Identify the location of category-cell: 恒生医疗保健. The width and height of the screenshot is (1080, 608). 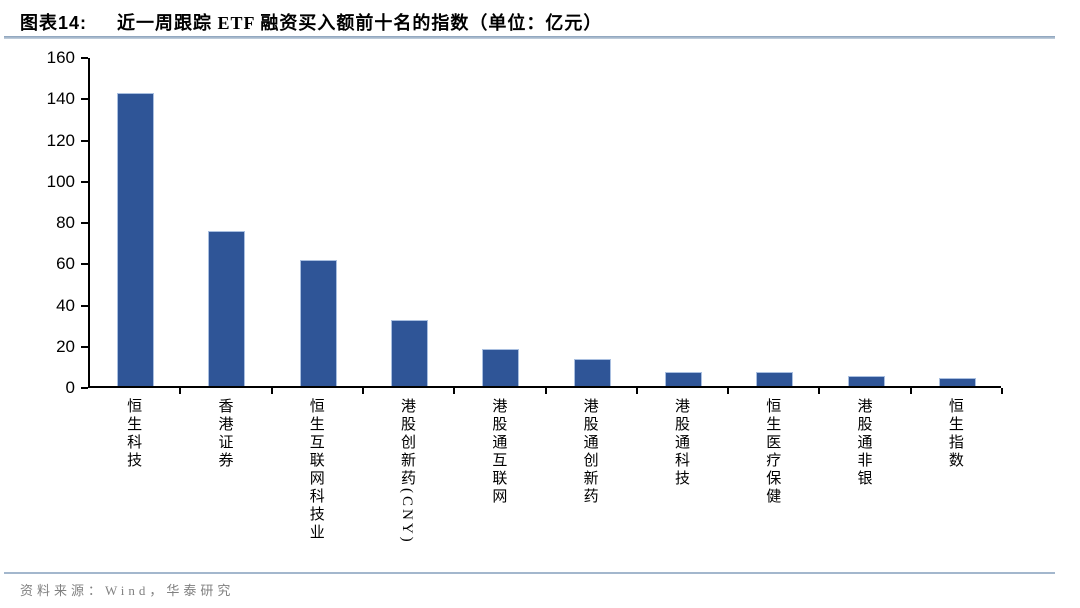
(772, 480).